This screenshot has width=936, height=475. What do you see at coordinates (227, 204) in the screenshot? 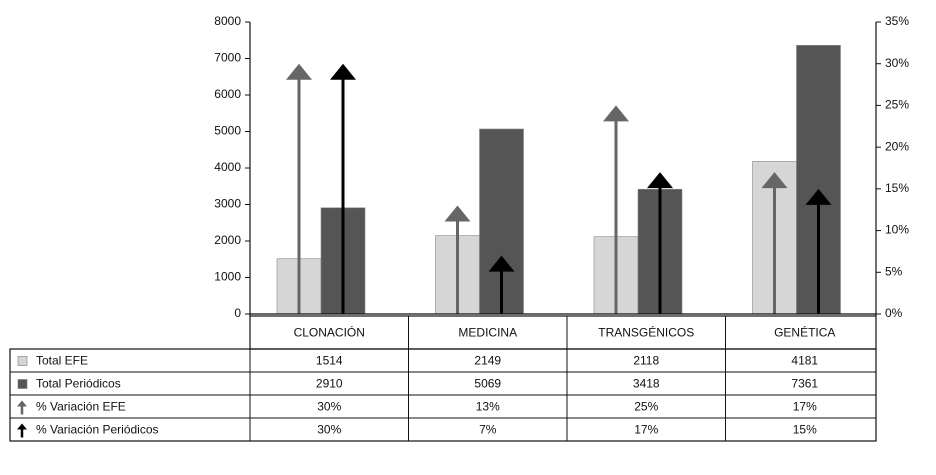
I see `left-axis-tick-label: 3000` at bounding box center [227, 204].